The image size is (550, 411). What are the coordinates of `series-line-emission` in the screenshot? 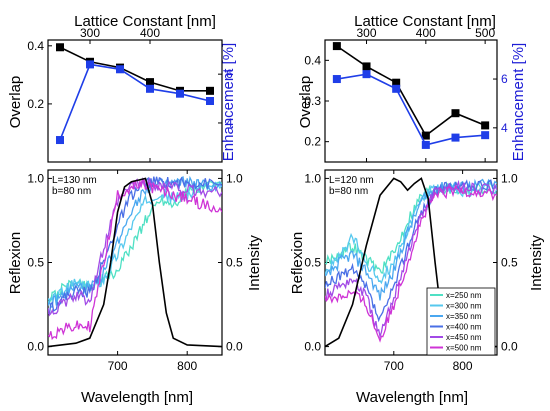 It's located at (135, 262).